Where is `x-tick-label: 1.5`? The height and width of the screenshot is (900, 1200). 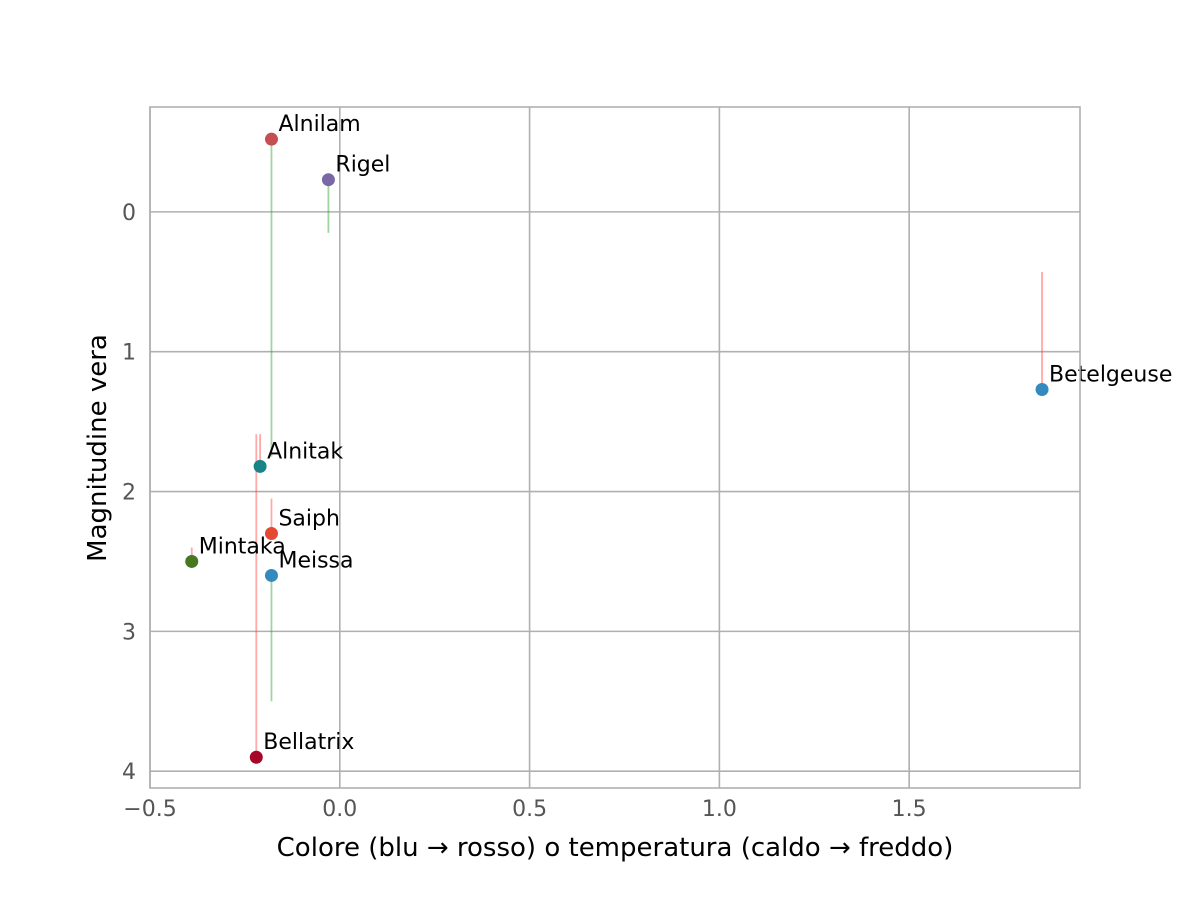 x-tick-label: 1.5 is located at coordinates (909, 809).